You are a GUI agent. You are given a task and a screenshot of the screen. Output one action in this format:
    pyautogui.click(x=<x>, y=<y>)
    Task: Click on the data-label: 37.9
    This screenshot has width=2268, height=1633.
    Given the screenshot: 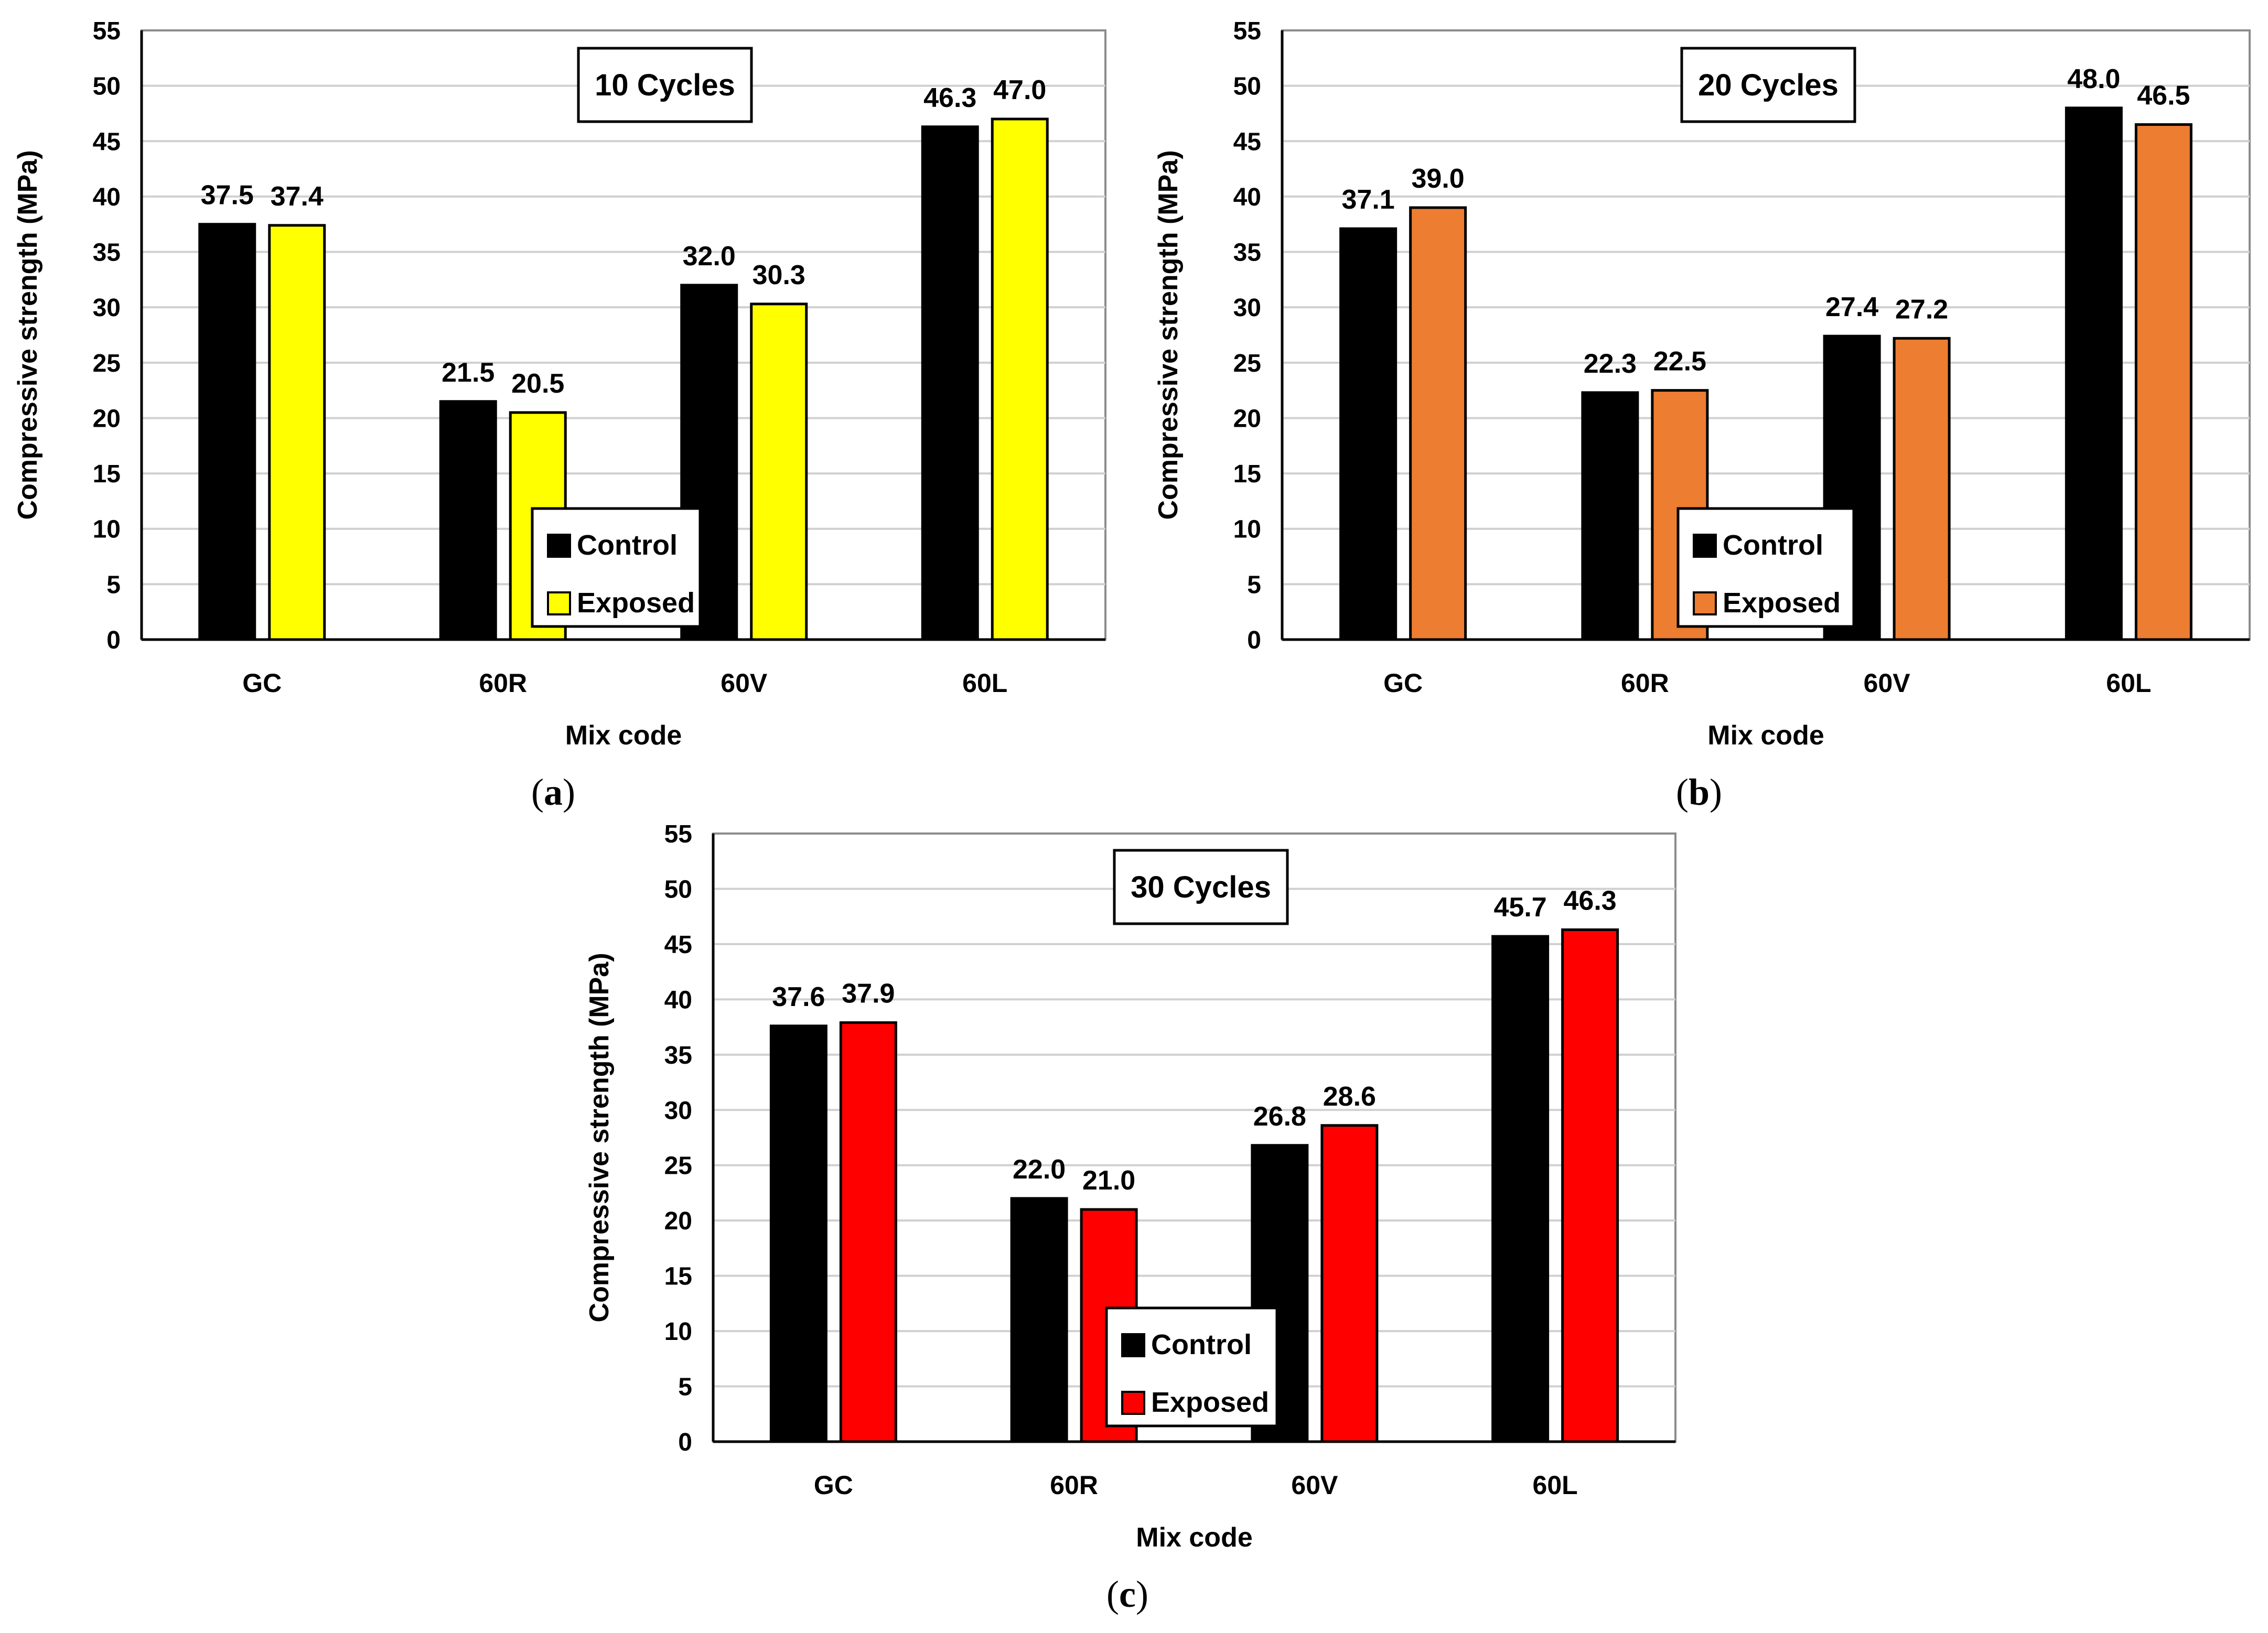 What is the action you would take?
    pyautogui.click(x=868, y=994)
    